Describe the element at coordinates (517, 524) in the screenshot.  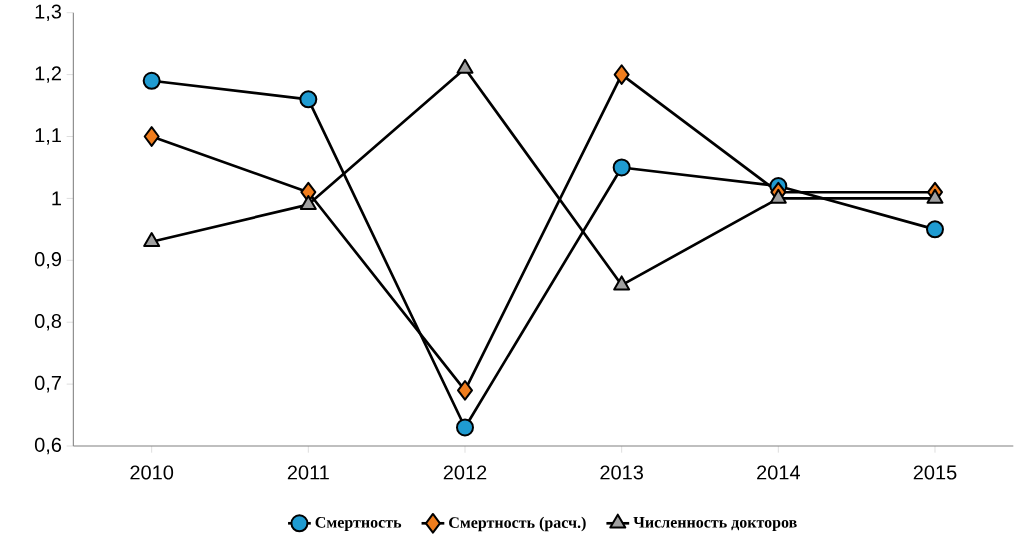
I see `legend-label: Смертность (расч.)` at that location.